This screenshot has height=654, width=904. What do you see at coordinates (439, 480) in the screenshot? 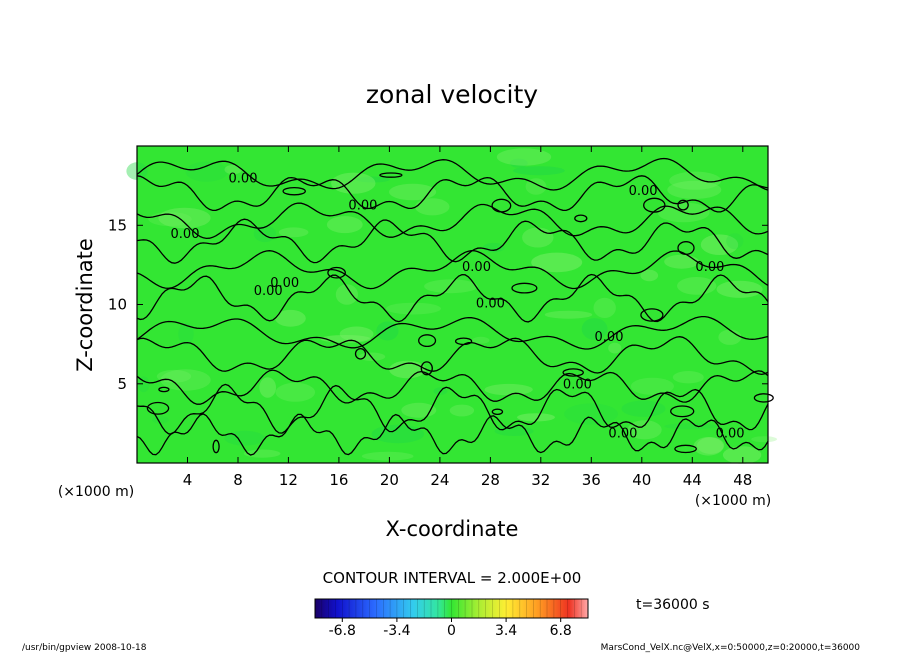
I see `x-tick-label: 24` at bounding box center [439, 480].